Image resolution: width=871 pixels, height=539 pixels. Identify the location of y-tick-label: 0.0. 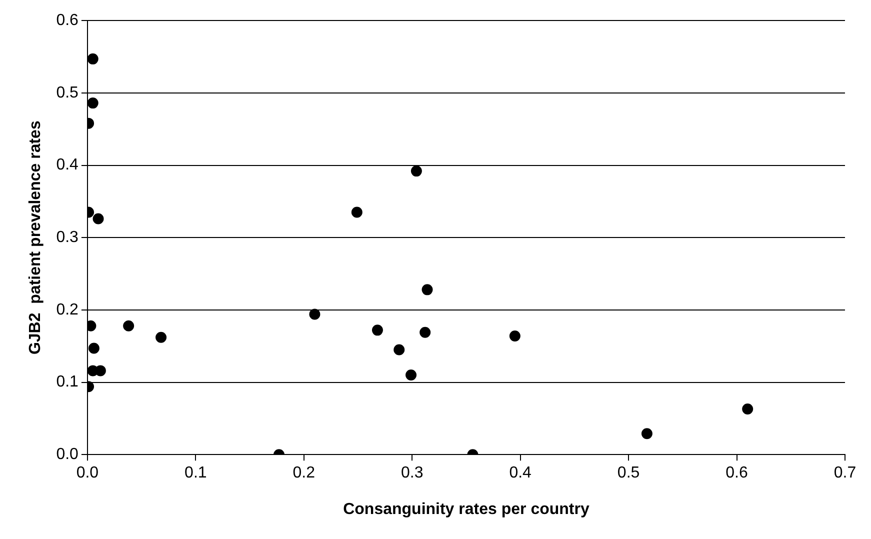
(67, 455).